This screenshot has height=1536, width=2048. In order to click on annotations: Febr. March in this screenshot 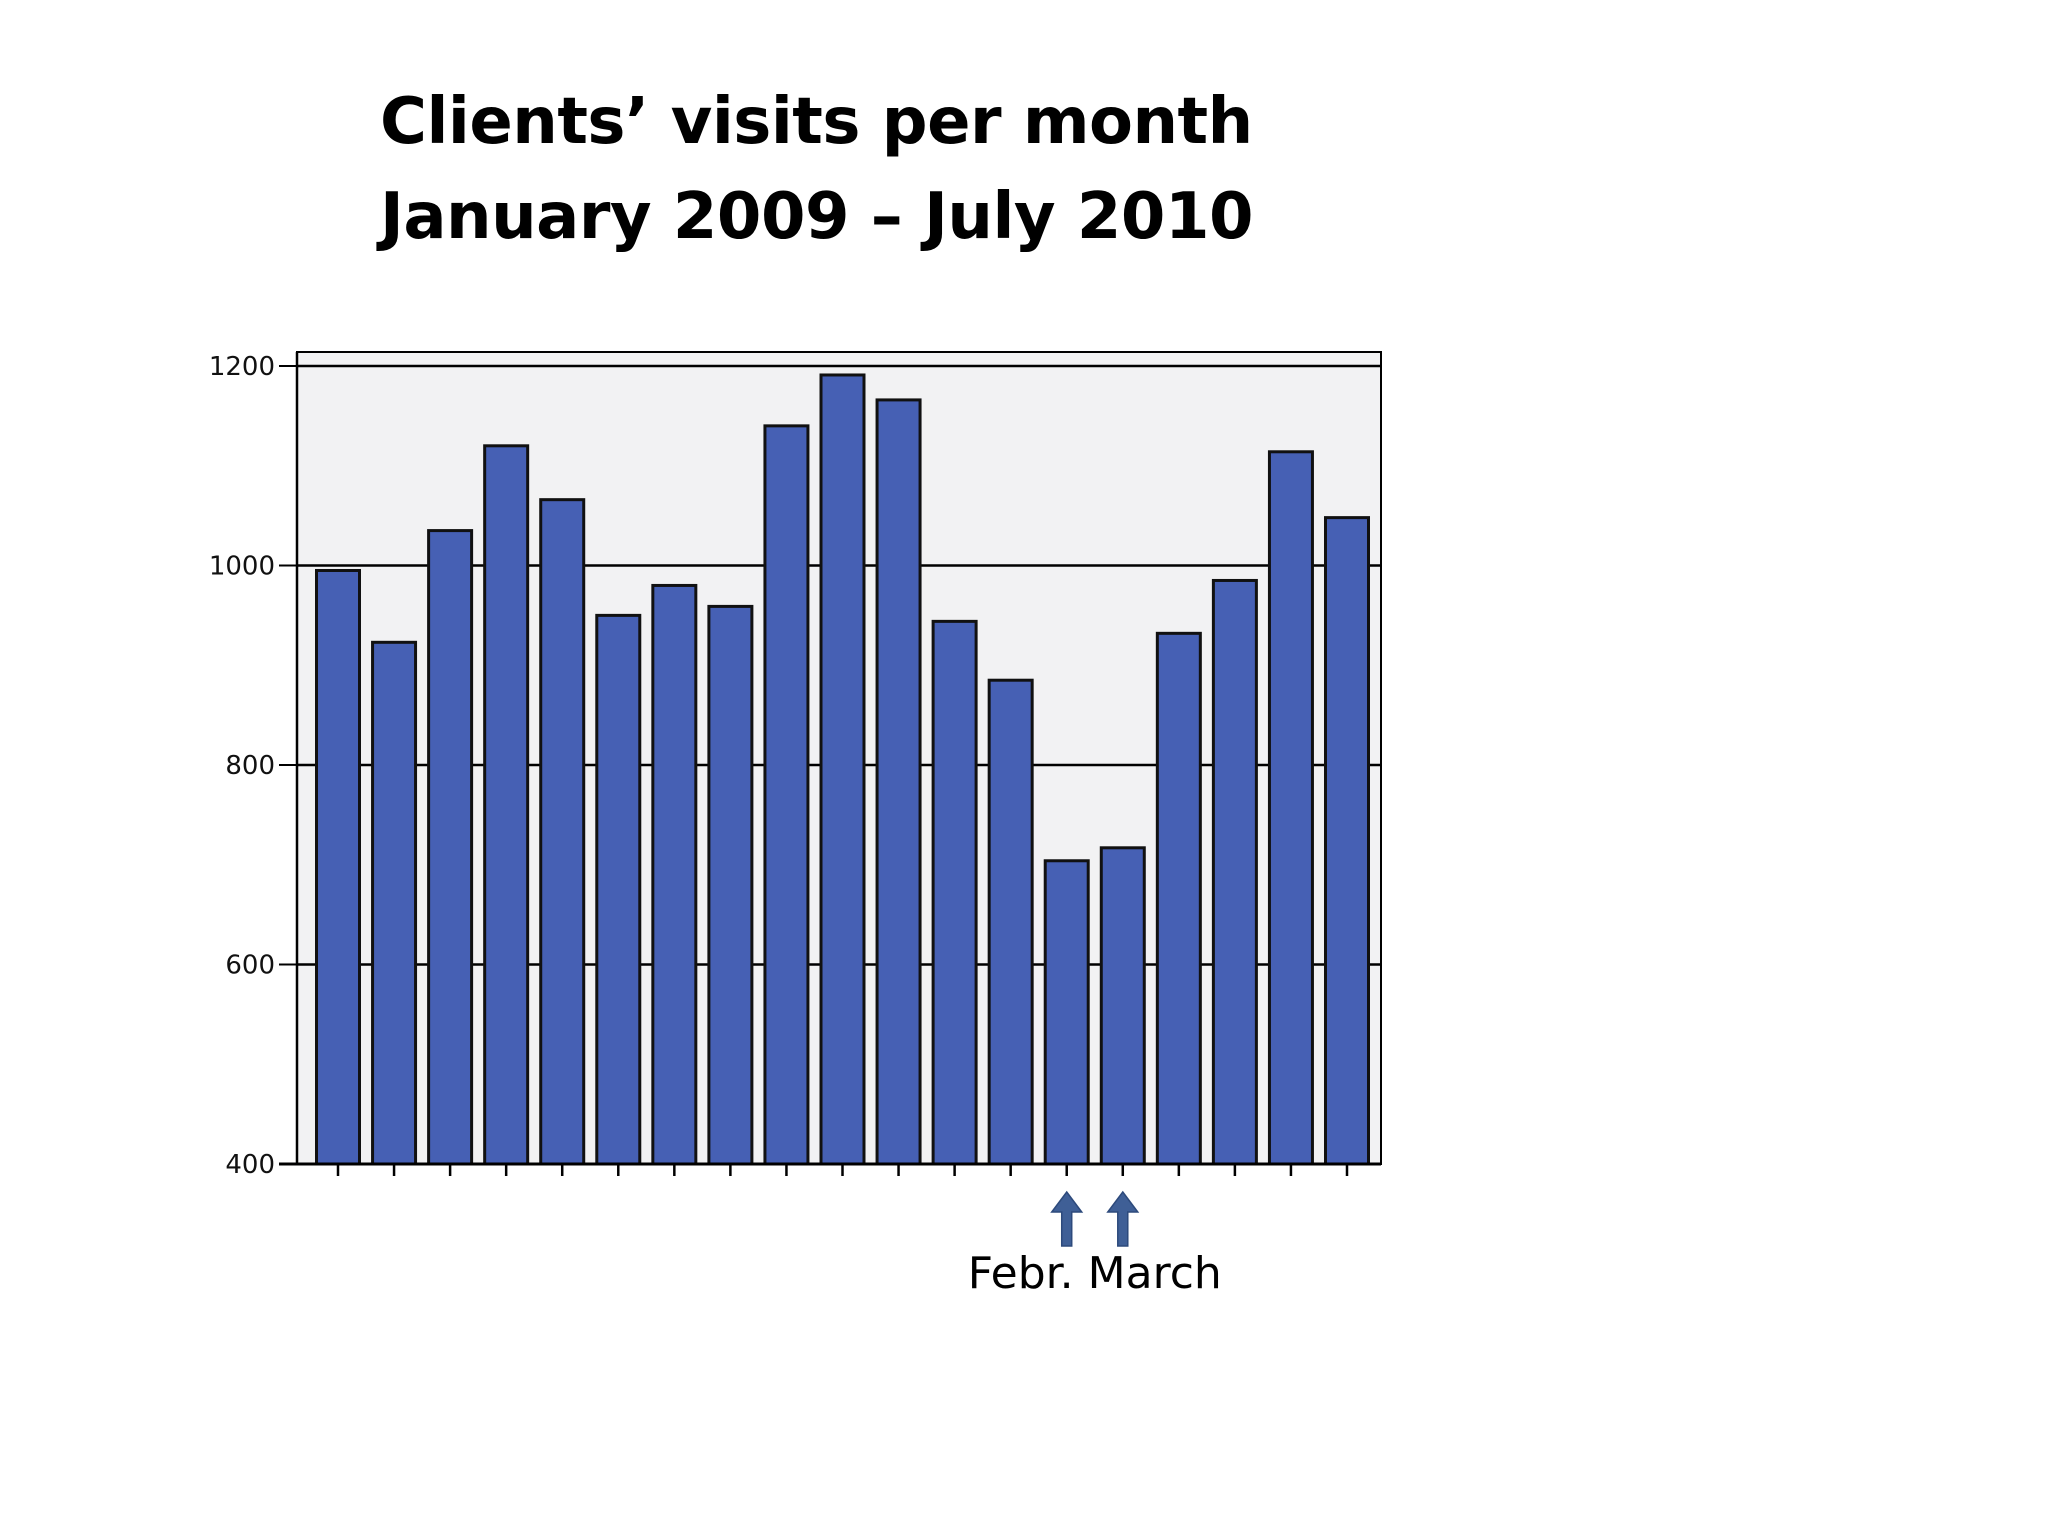, I will do `click(1095, 1244)`.